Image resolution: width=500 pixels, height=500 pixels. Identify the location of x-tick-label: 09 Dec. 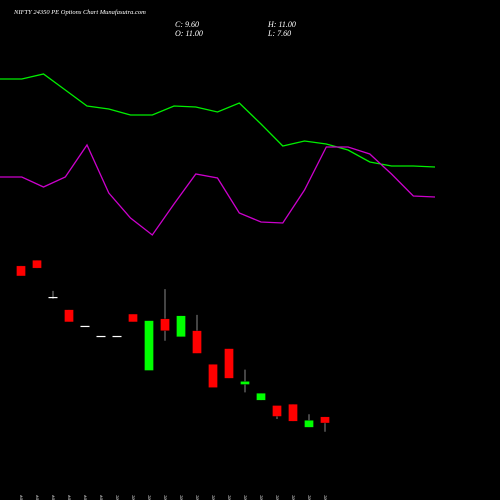
(181, 497).